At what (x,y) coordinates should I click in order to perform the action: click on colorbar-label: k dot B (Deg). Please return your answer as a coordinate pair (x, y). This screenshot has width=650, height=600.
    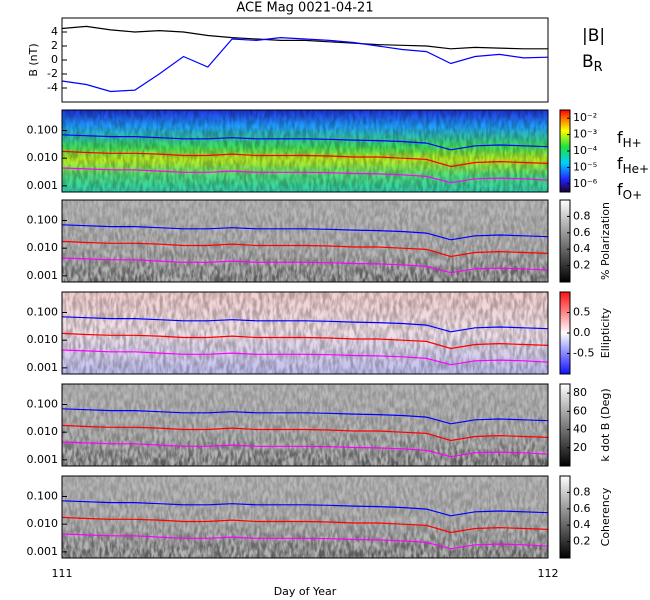
    Looking at the image, I should click on (605, 424).